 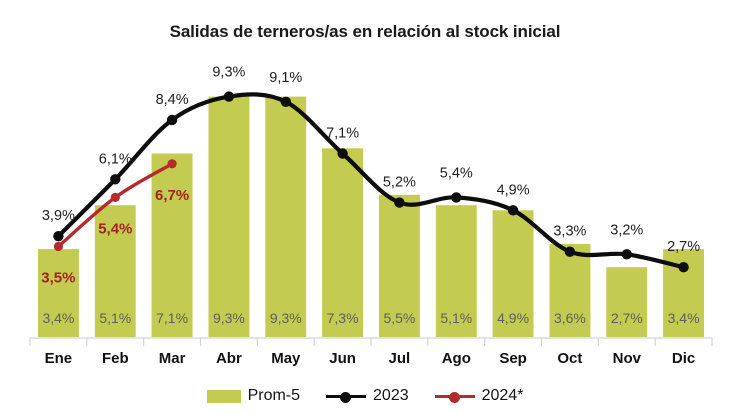 What do you see at coordinates (367, 396) in the screenshot?
I see `legend-item-2023: 2023` at bounding box center [367, 396].